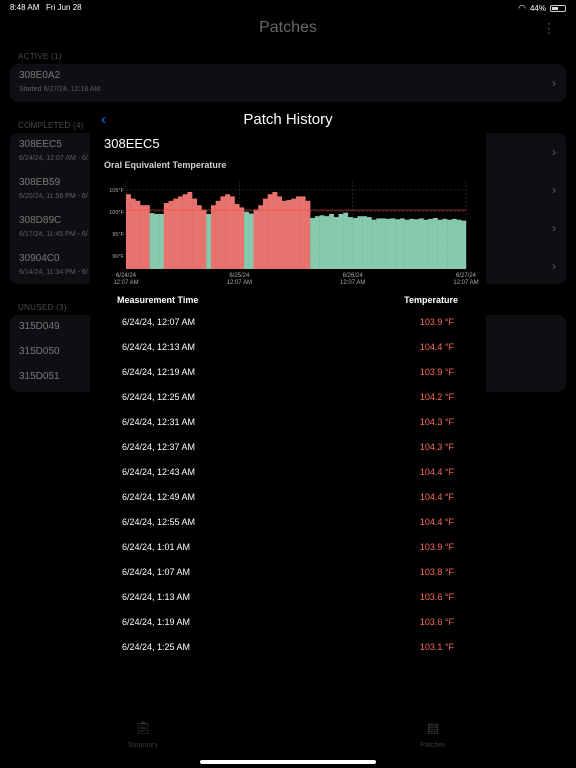 The height and width of the screenshot is (768, 576). What do you see at coordinates (353, 276) in the screenshot?
I see `x-tick-label-date: 6/26/24` at bounding box center [353, 276].